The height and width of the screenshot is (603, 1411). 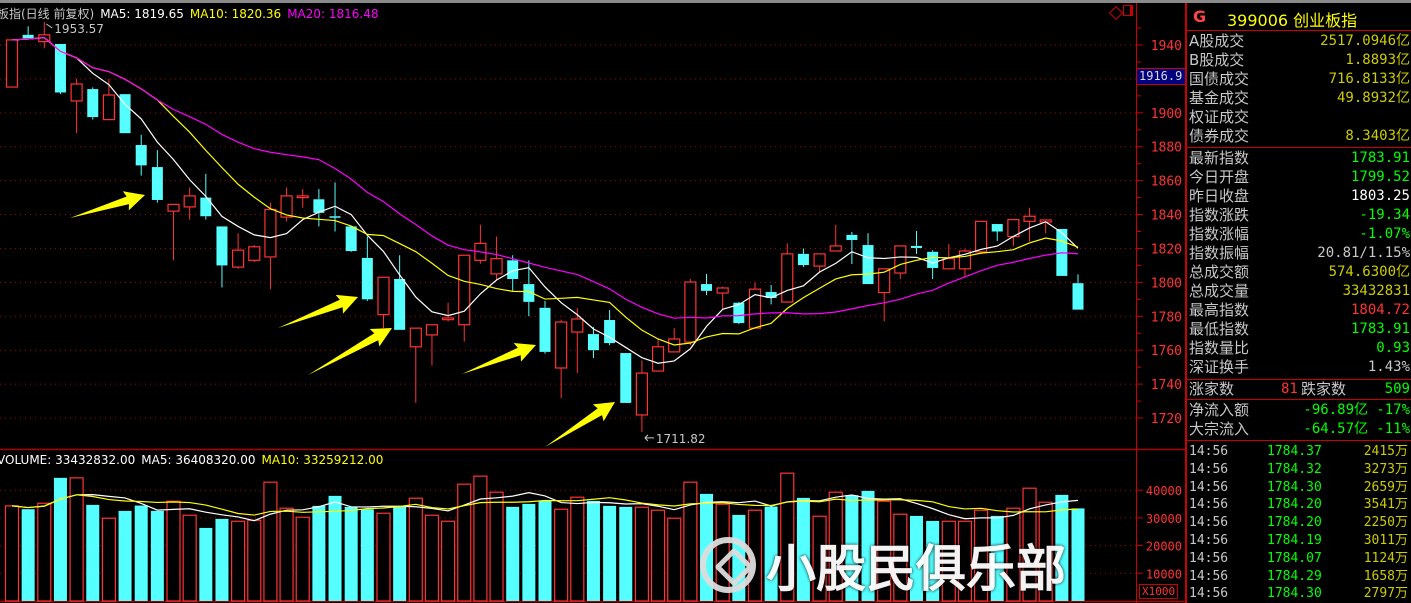 What do you see at coordinates (1380, 177) in the screenshot?
I see `row-value: 1799.52` at bounding box center [1380, 177].